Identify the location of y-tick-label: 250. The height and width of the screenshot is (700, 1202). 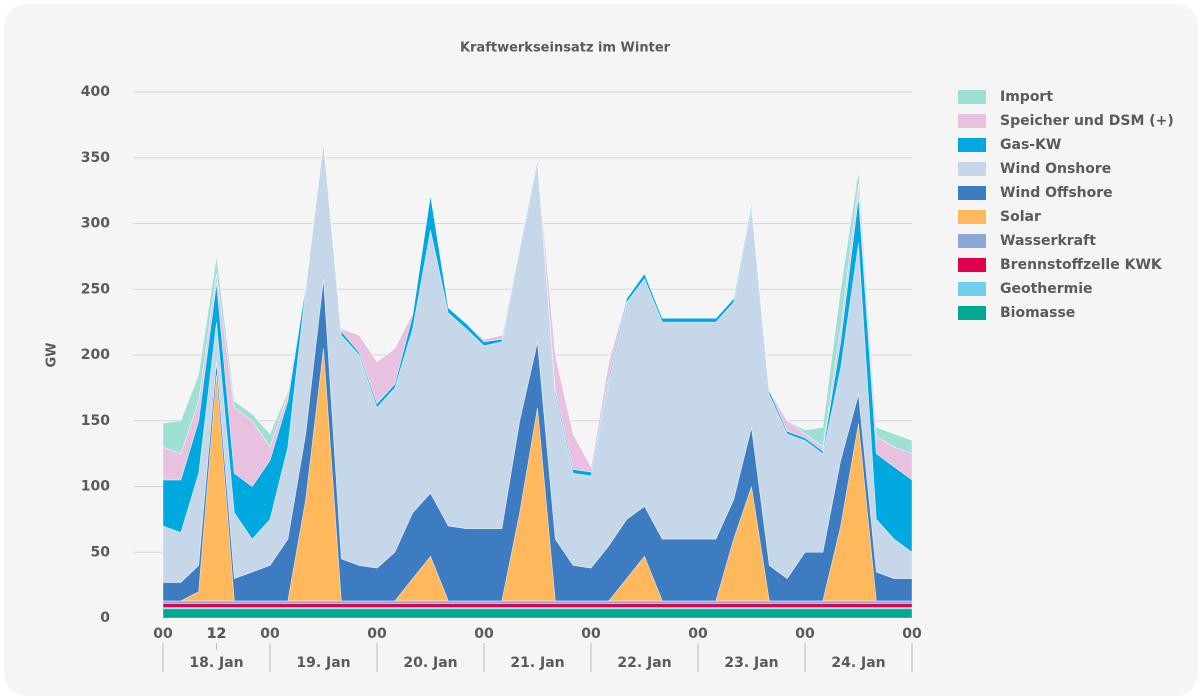
(95, 289).